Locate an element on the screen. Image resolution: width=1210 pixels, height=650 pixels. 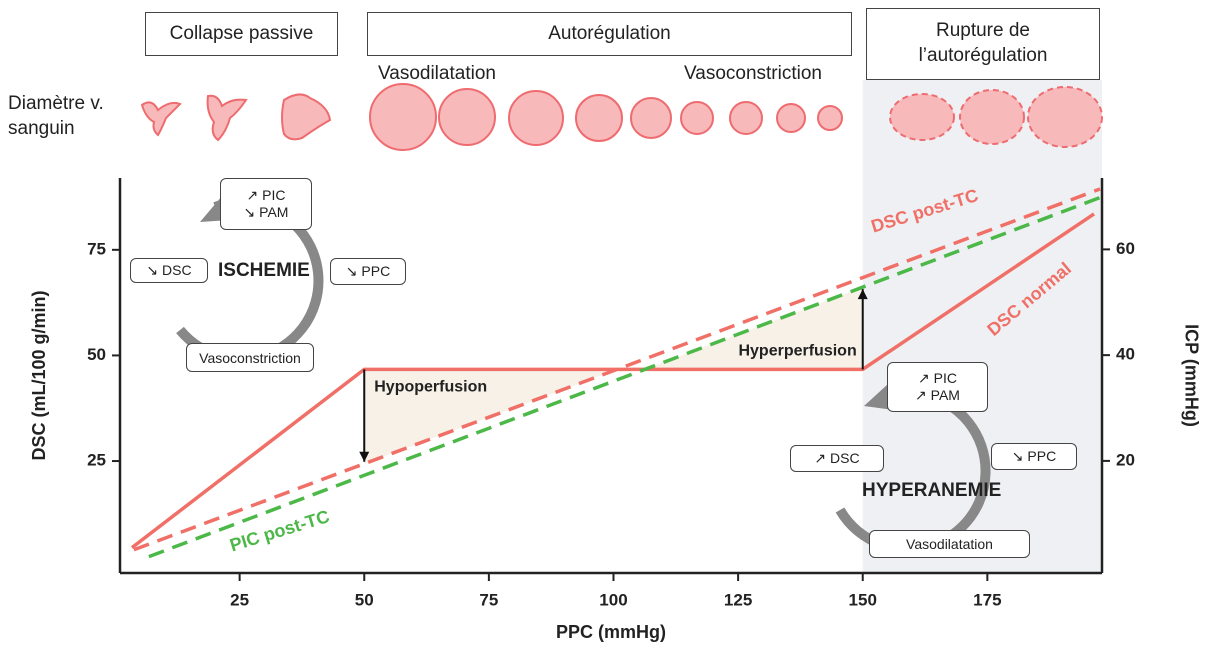
row-label: Diamètre v. sanguin is located at coordinates (56, 116).